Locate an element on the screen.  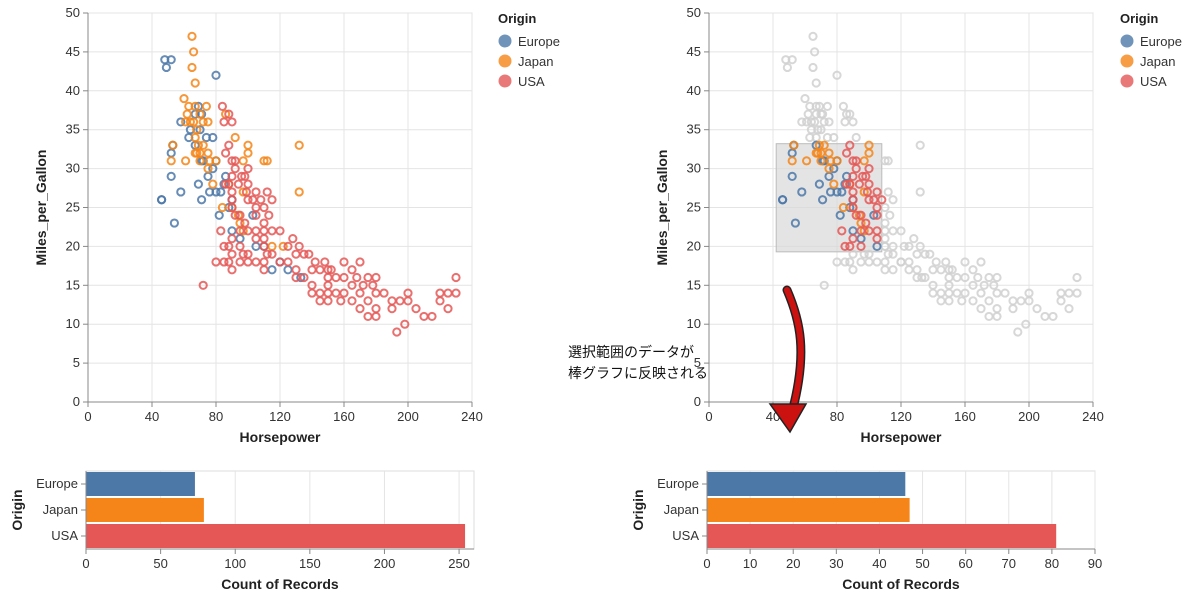
right-legend-swatch-europe is located at coordinates (1127, 41).